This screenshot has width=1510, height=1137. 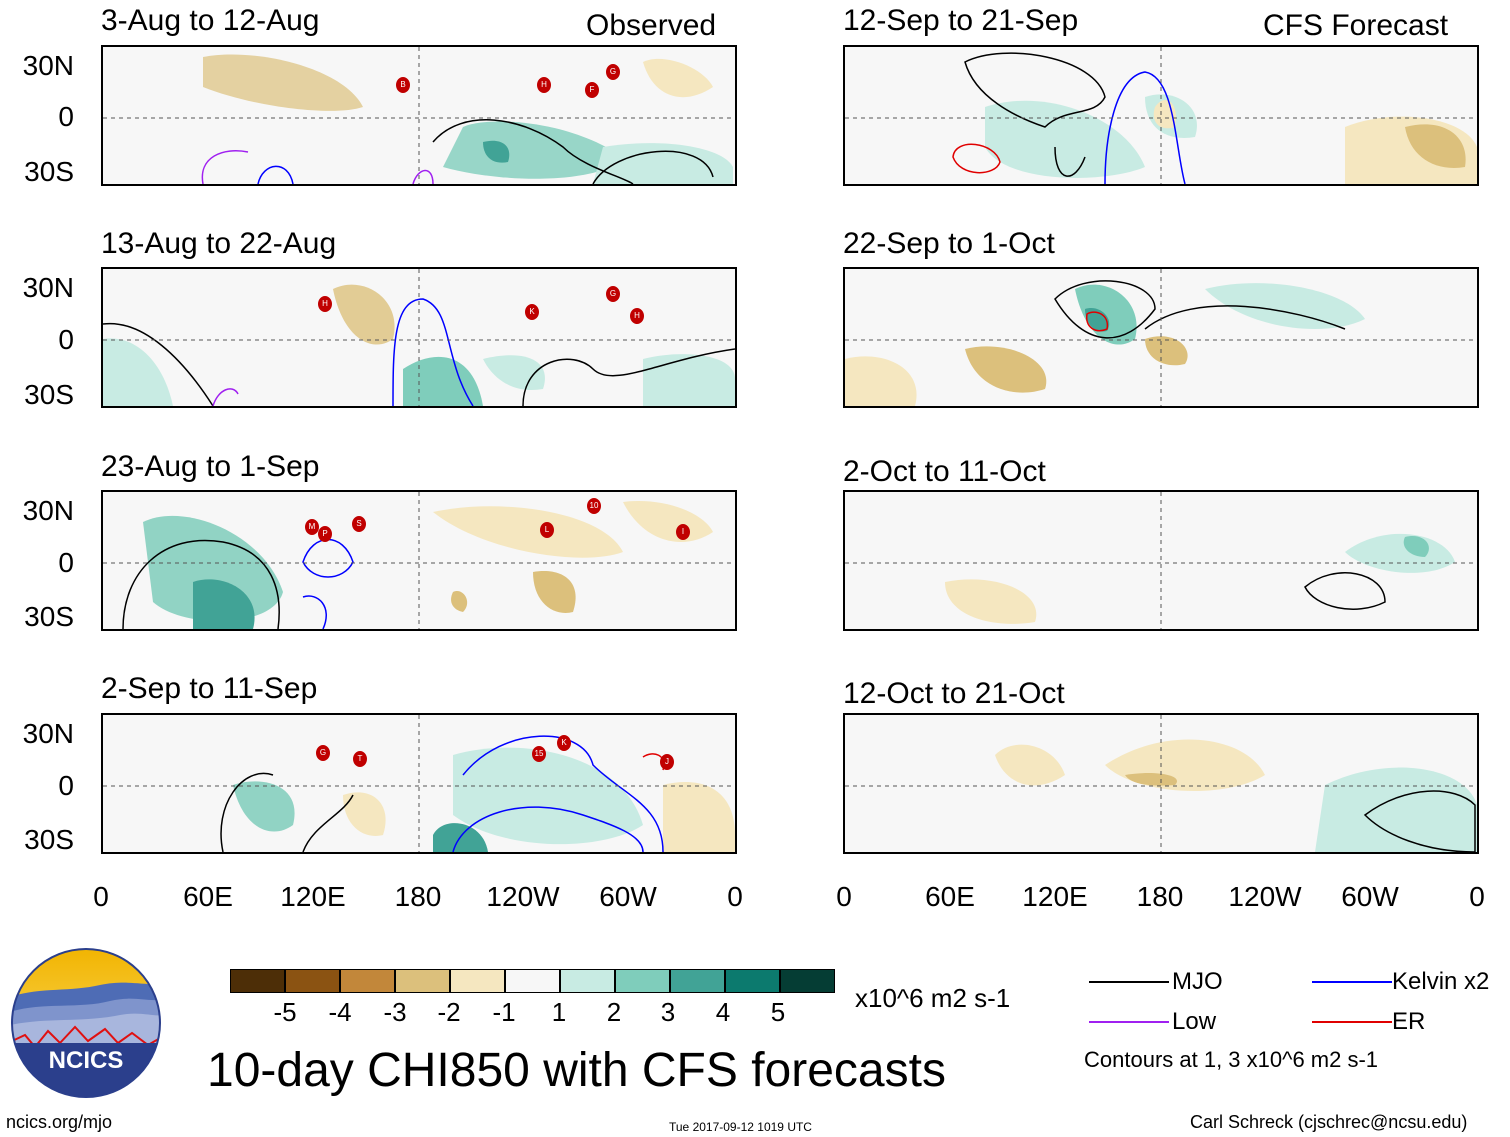 What do you see at coordinates (1265, 896) in the screenshot?
I see `lon-label-right-120w: 120W` at bounding box center [1265, 896].